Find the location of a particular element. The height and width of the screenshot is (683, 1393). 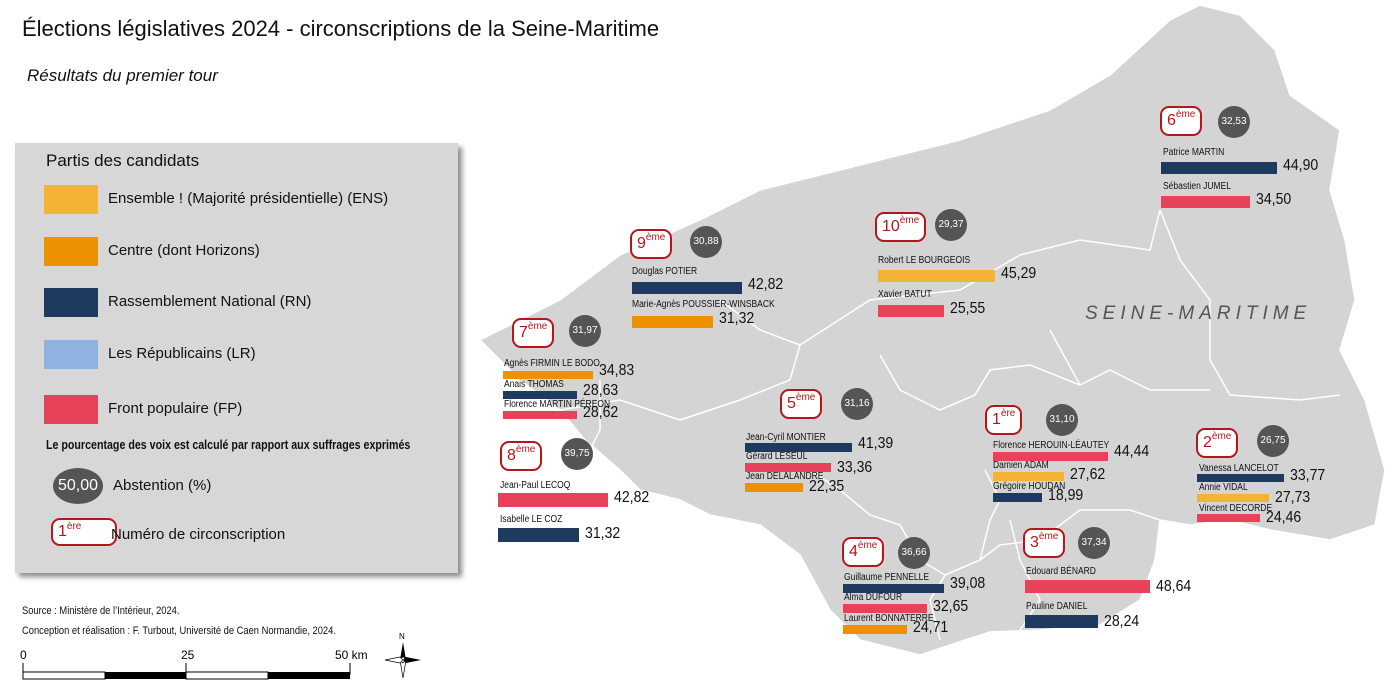

result-score: 25,55 is located at coordinates (967, 308).